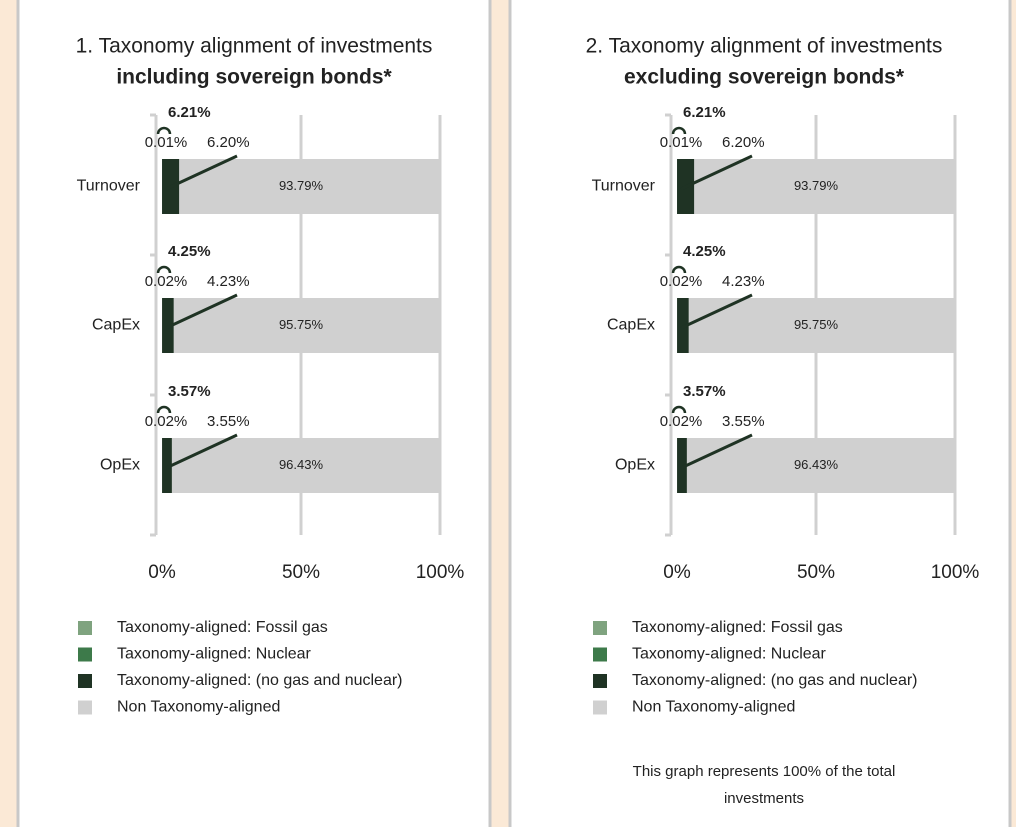 This screenshot has height=827, width=1016. I want to click on chart-subtitle: including sovereign bonds*, so click(254, 77).